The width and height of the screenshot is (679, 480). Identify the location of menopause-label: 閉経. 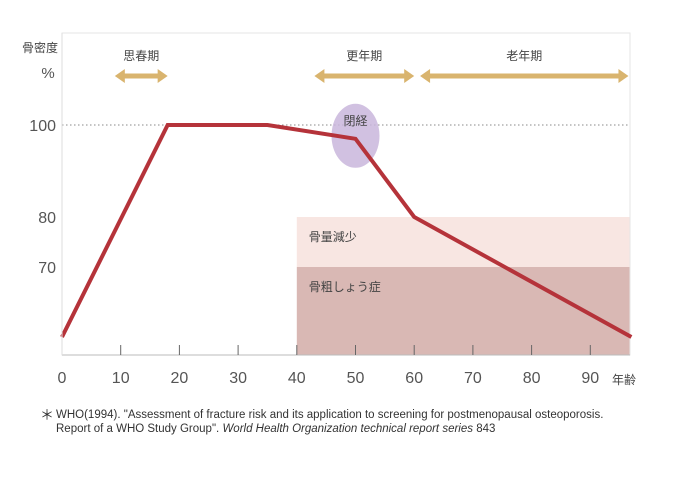
(355, 121).